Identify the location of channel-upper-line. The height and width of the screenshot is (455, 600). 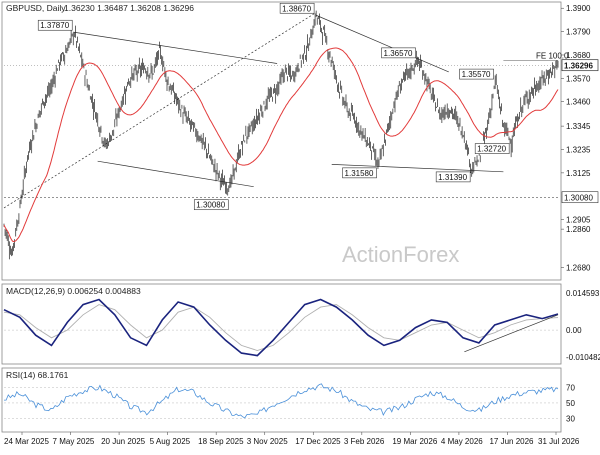
(176, 47).